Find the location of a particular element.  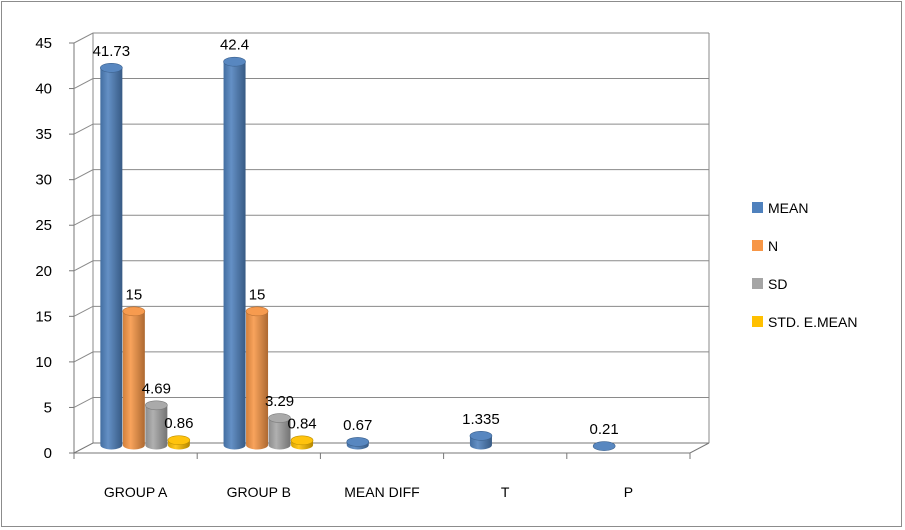

data-label: 0.86 is located at coordinates (178, 423).